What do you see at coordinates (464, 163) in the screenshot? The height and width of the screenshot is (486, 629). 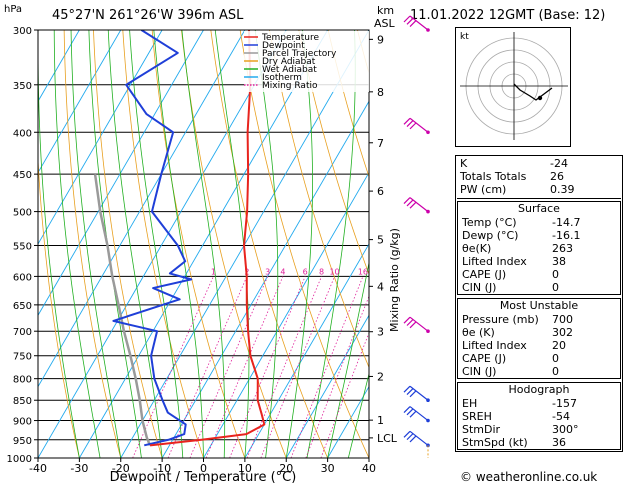 I see `index-key: K` at bounding box center [464, 163].